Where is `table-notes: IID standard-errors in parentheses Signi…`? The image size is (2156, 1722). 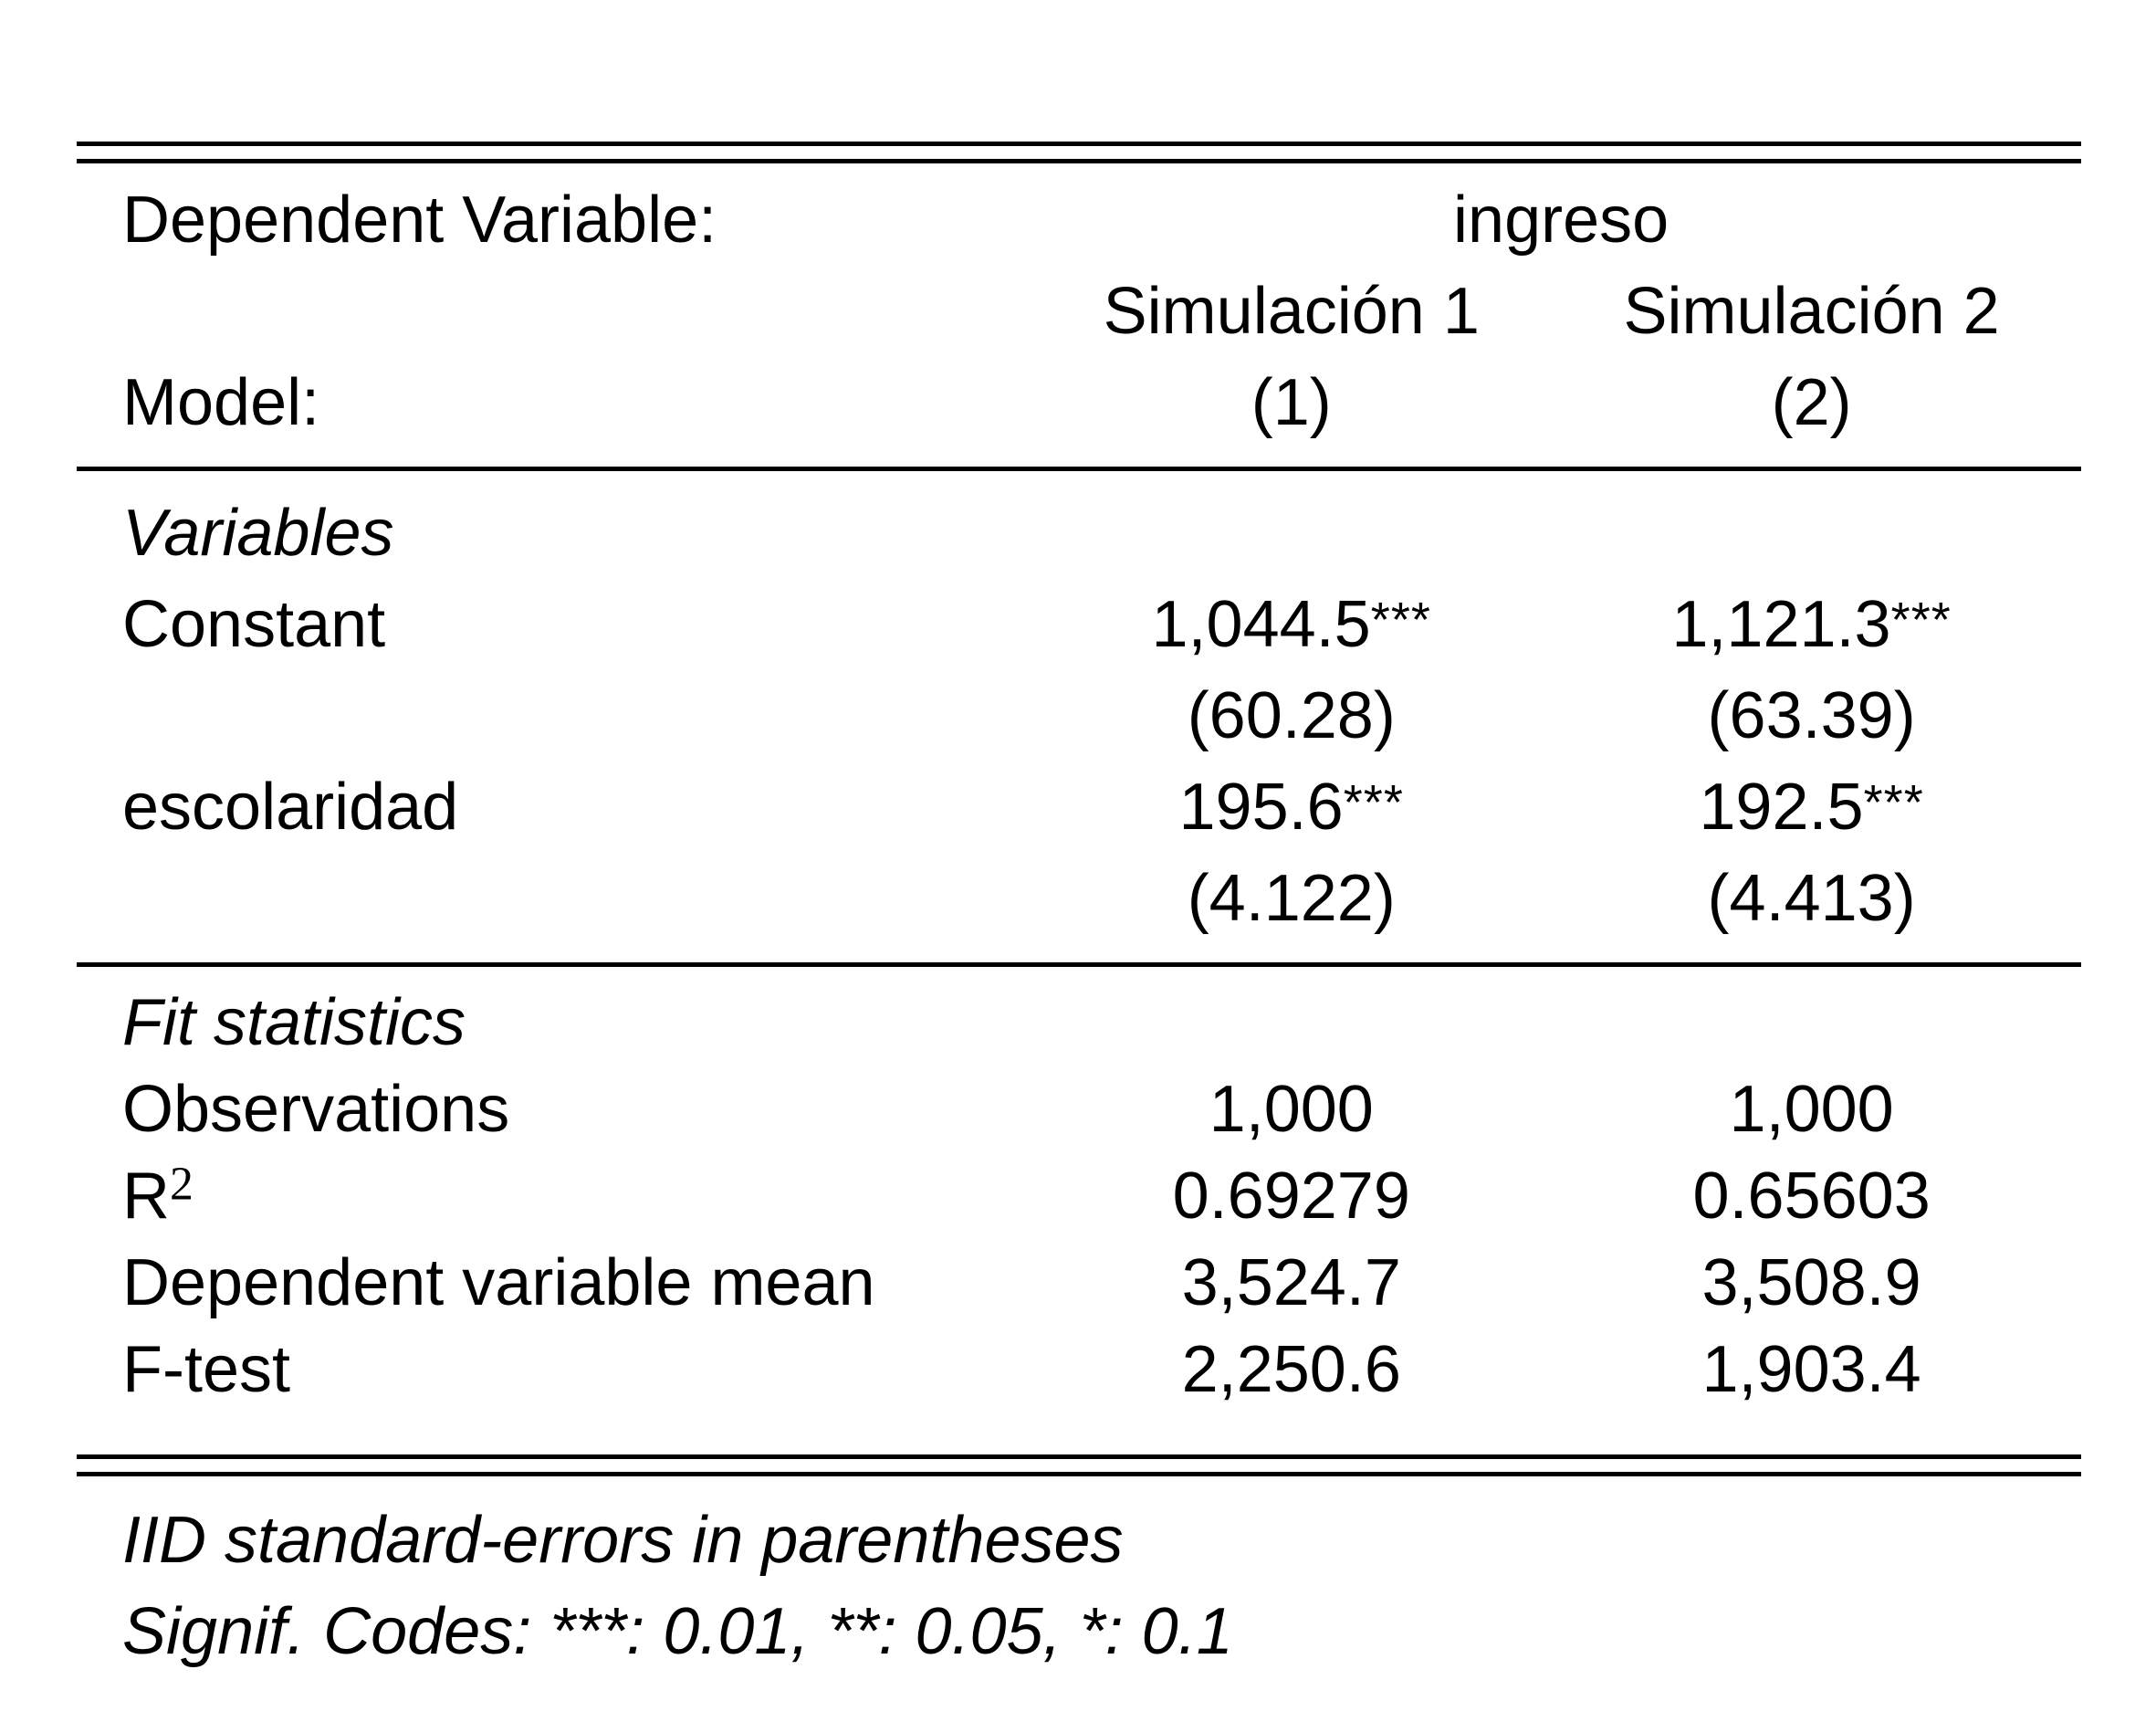 table-notes: IID standard-errors in parentheses Signi… is located at coordinates (1079, 1586).